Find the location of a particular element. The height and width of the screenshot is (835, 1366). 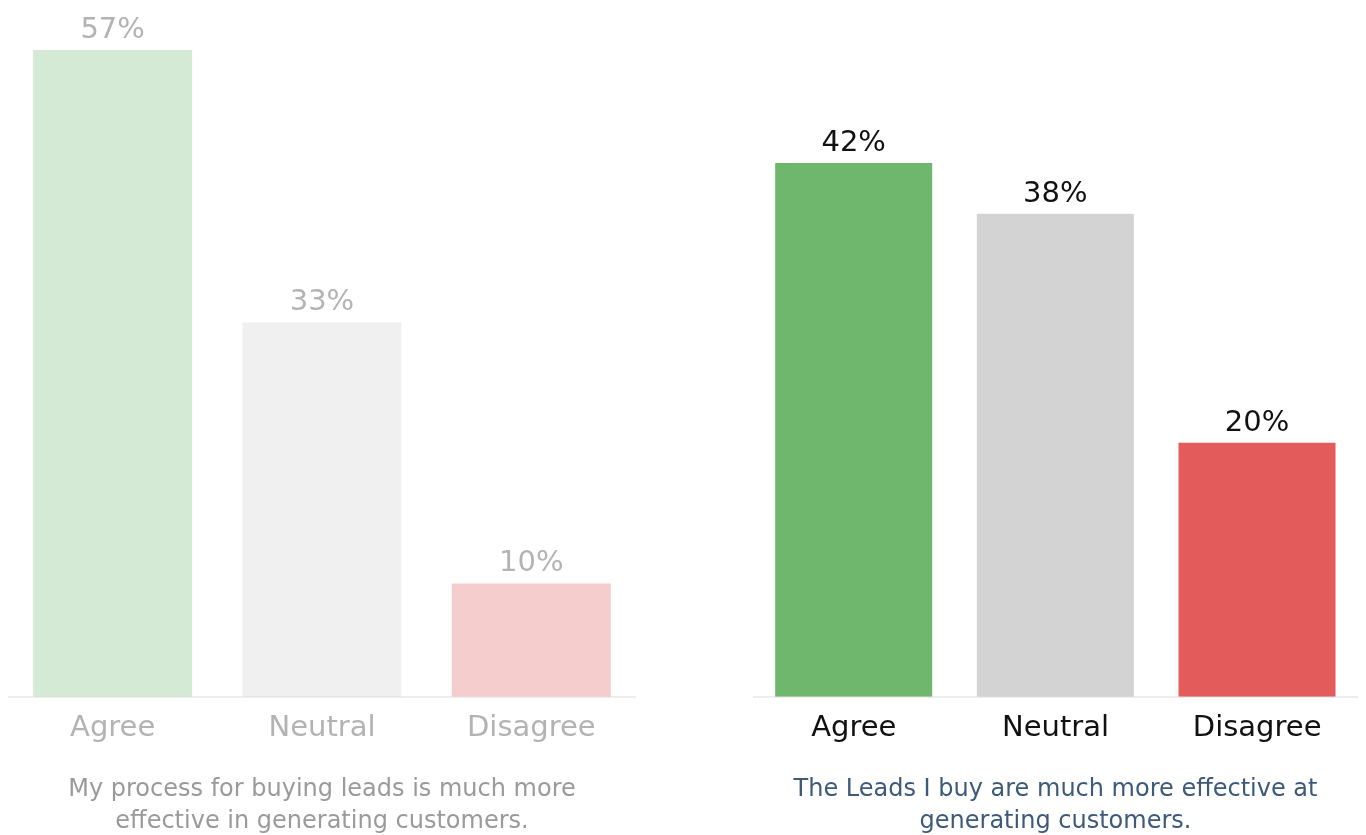

text: My process for buying leads is much more effective in generating customers. is located at coordinates (322, 804).